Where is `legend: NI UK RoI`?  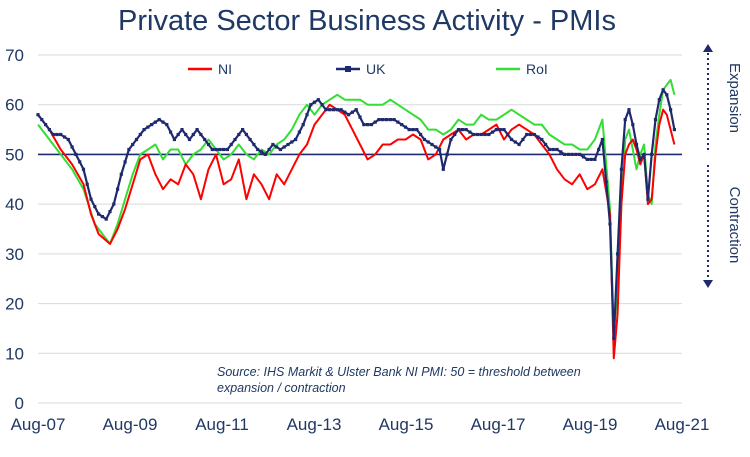 legend: NI UK RoI is located at coordinates (368, 69).